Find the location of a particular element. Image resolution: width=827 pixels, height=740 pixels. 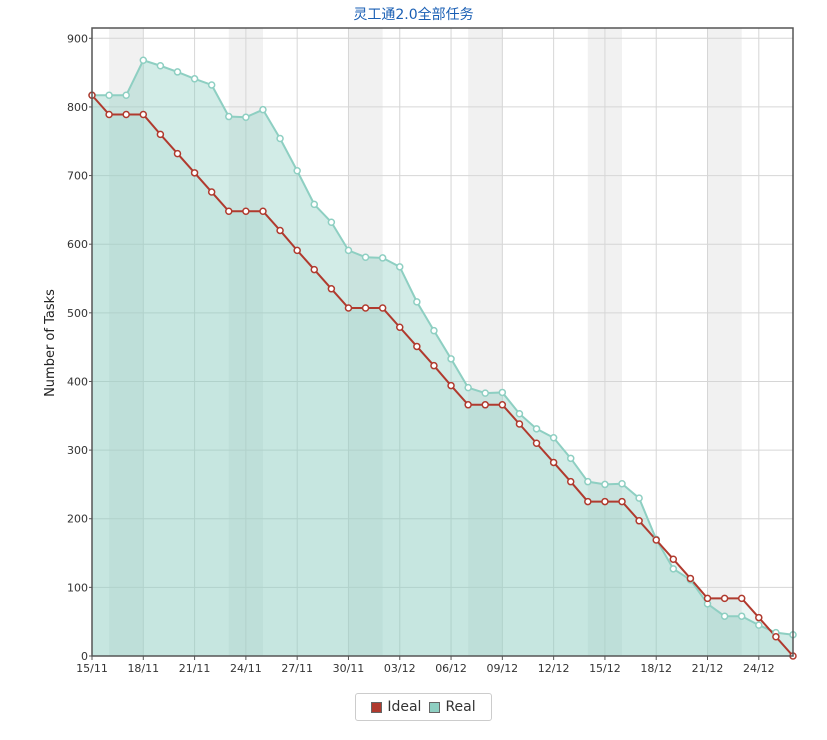

legend-label-real: Real is located at coordinates (460, 707).